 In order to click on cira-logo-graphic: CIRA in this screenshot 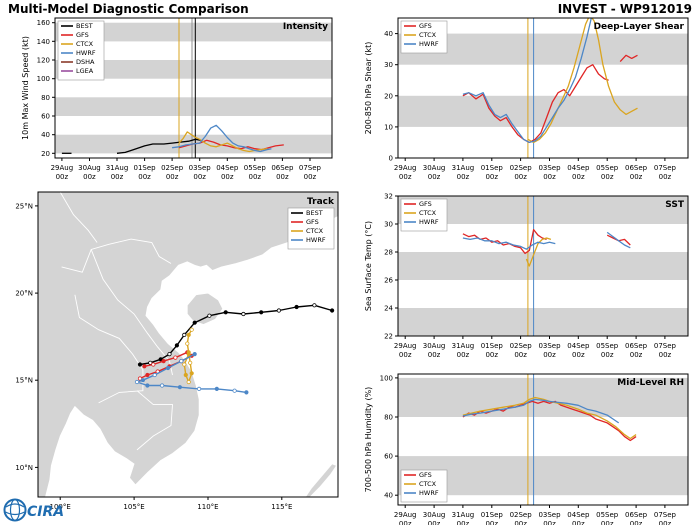, I will do `click(33, 510)`.